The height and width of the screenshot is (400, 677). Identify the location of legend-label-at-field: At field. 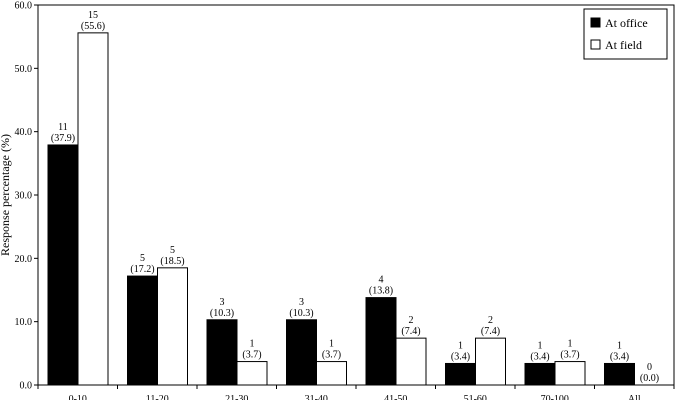
(623, 45).